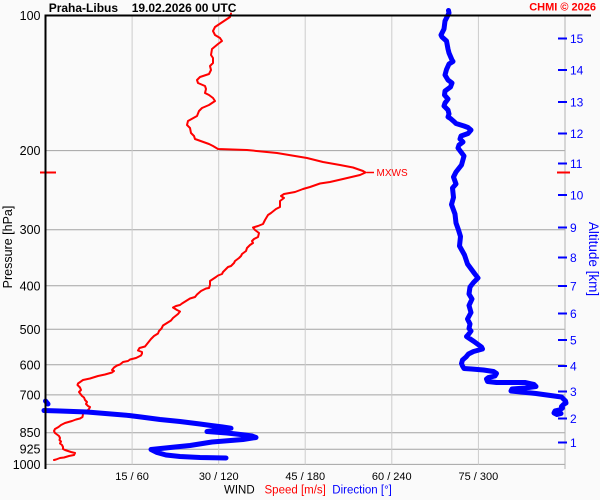 This screenshot has height=500, width=600. Describe the element at coordinates (30, 286) in the screenshot. I see `svg-text: 400` at that location.